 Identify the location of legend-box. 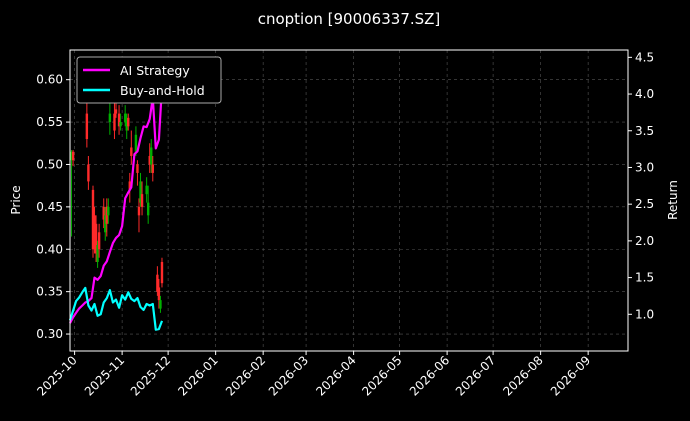
(149, 80).